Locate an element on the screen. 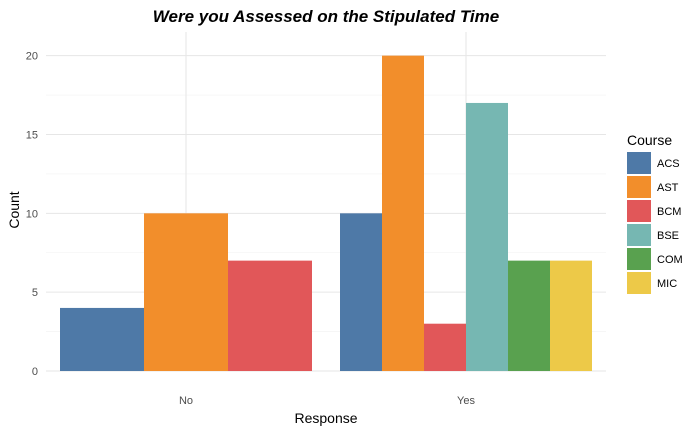  bar-no-bcm is located at coordinates (270, 315).